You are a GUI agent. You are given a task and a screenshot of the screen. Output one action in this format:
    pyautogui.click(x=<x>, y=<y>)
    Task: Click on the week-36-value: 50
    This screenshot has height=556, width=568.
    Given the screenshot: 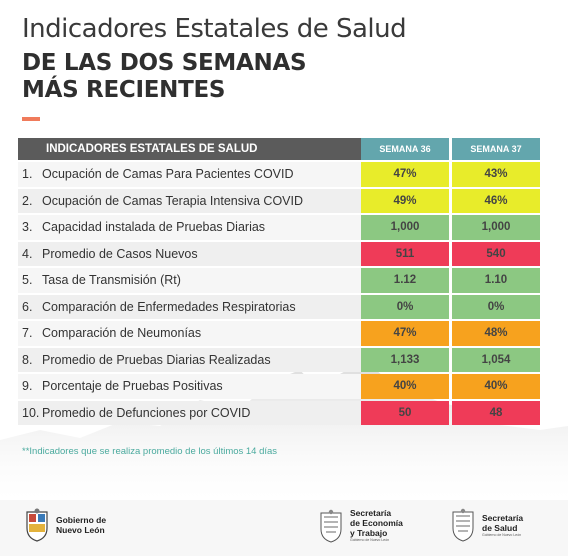 What is the action you would take?
    pyautogui.click(x=405, y=412)
    